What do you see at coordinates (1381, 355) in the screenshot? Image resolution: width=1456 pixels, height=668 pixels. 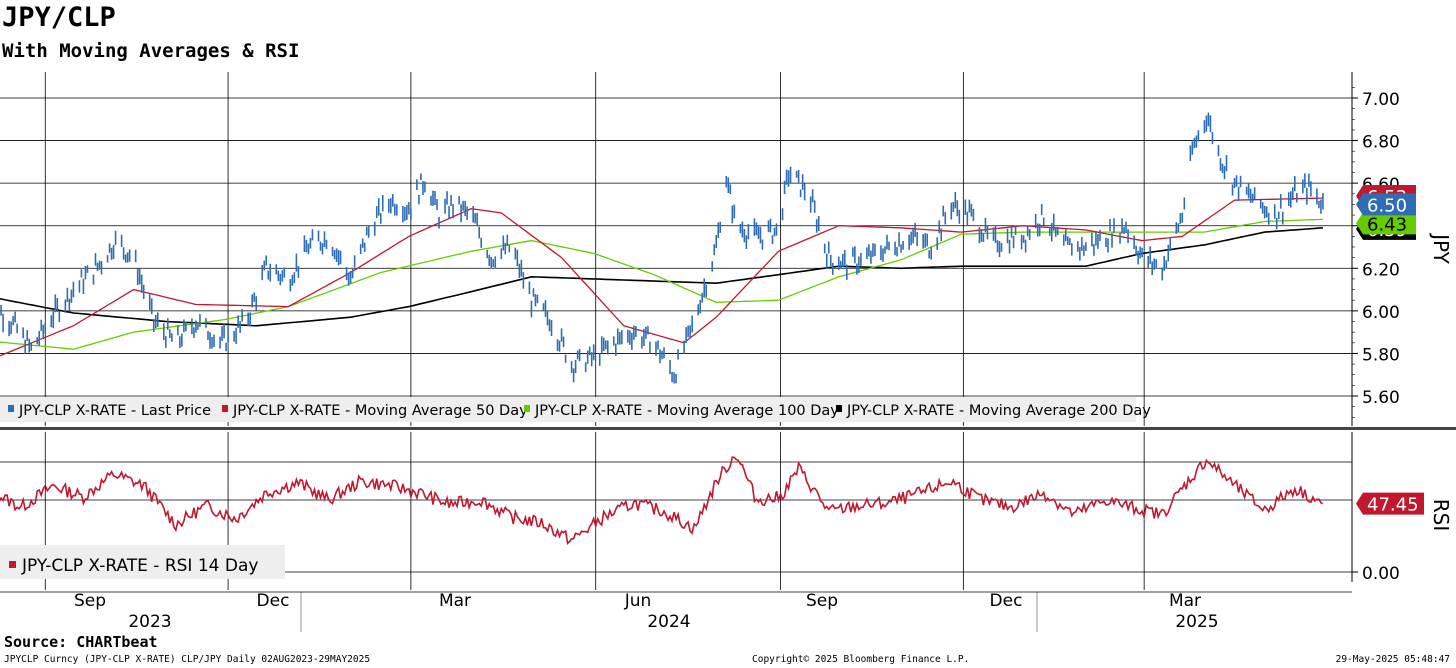 I see `price-tick-label: 5.80` at bounding box center [1381, 355].